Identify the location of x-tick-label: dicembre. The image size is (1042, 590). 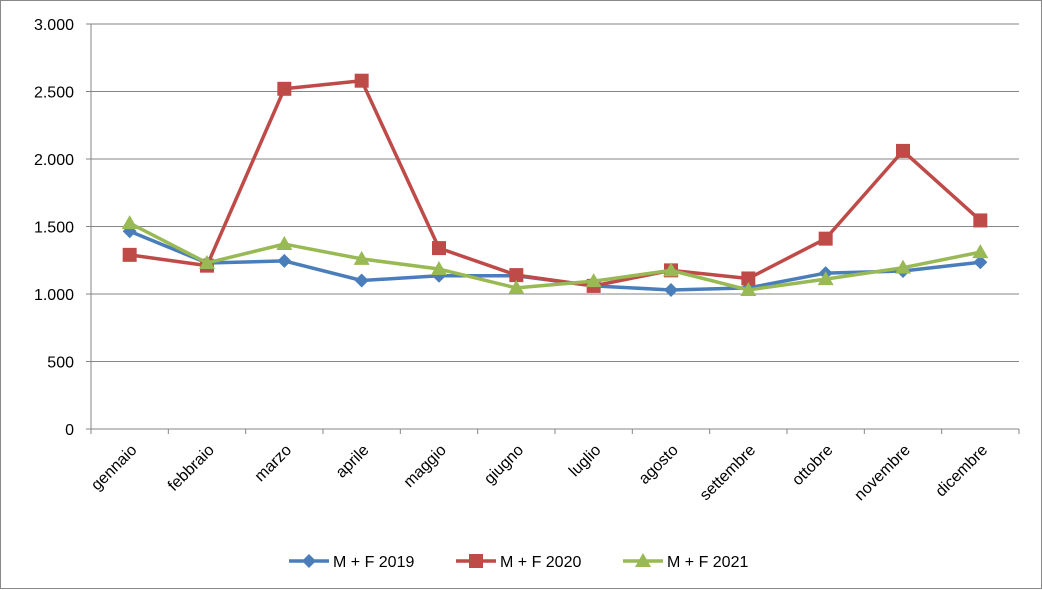
(962, 471).